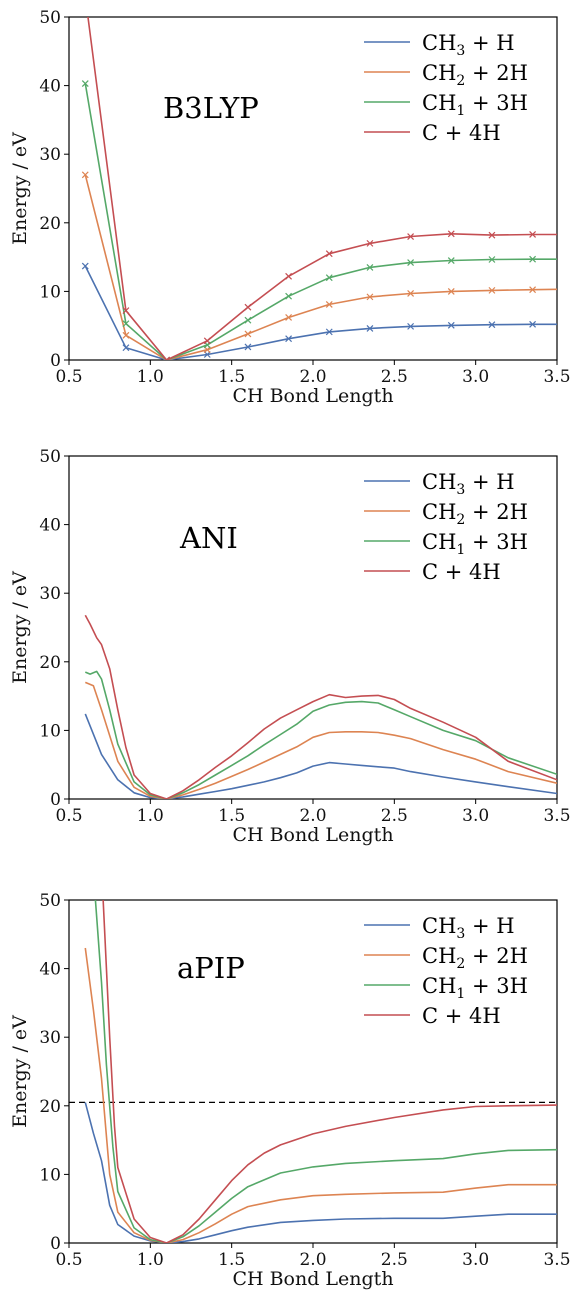  I want to click on series-group, so click(320, 706).